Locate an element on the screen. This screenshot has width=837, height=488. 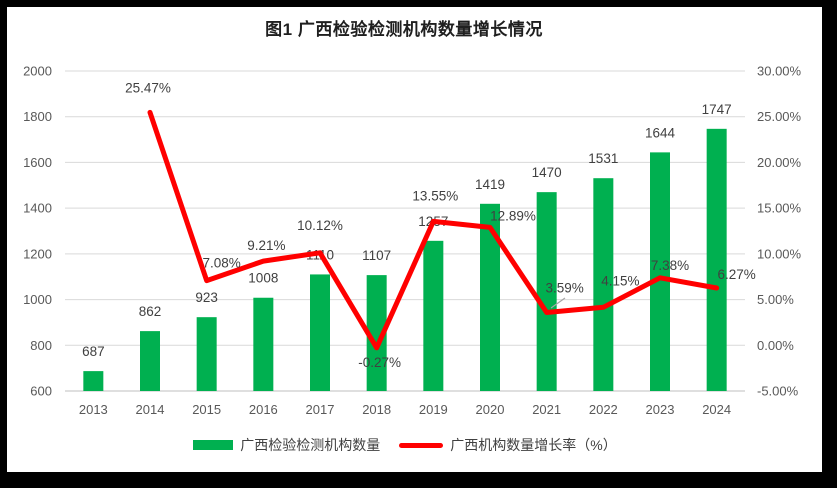
x-axis-category-label: 2013 is located at coordinates (93, 409).